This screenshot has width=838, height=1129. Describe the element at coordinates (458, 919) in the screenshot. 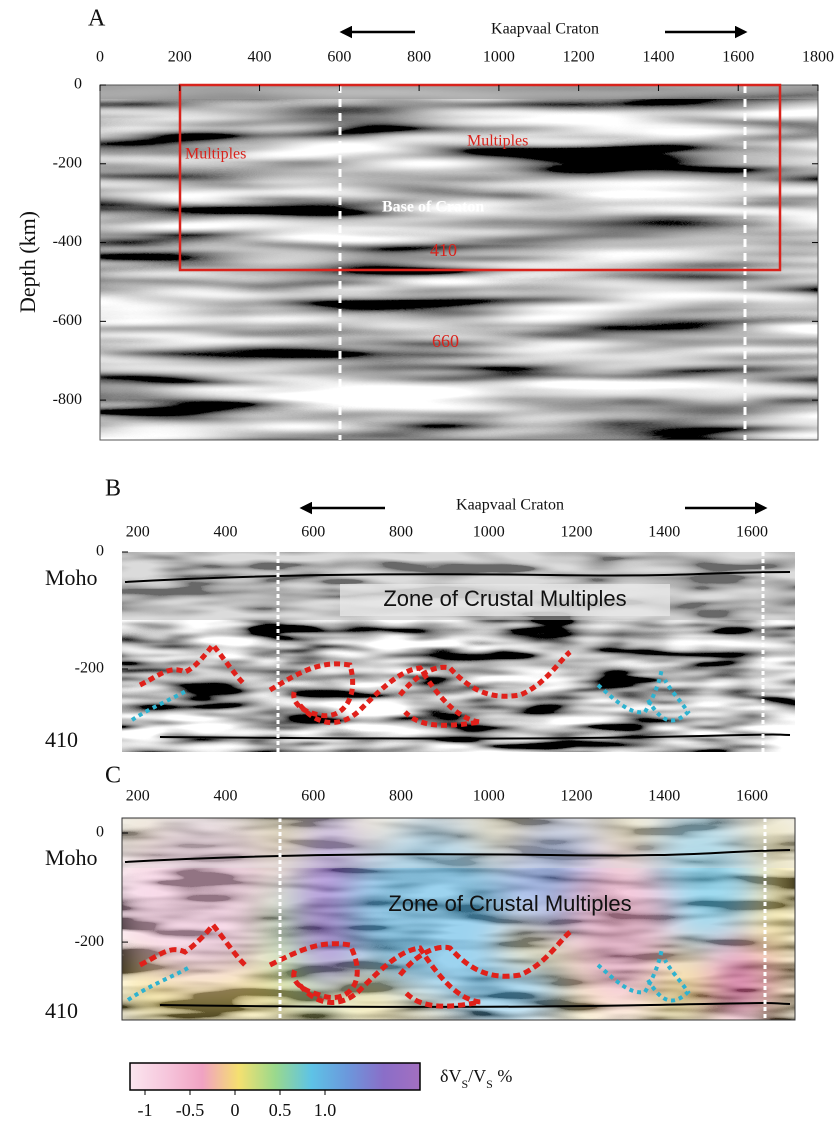

I see `plot-frame` at that location.